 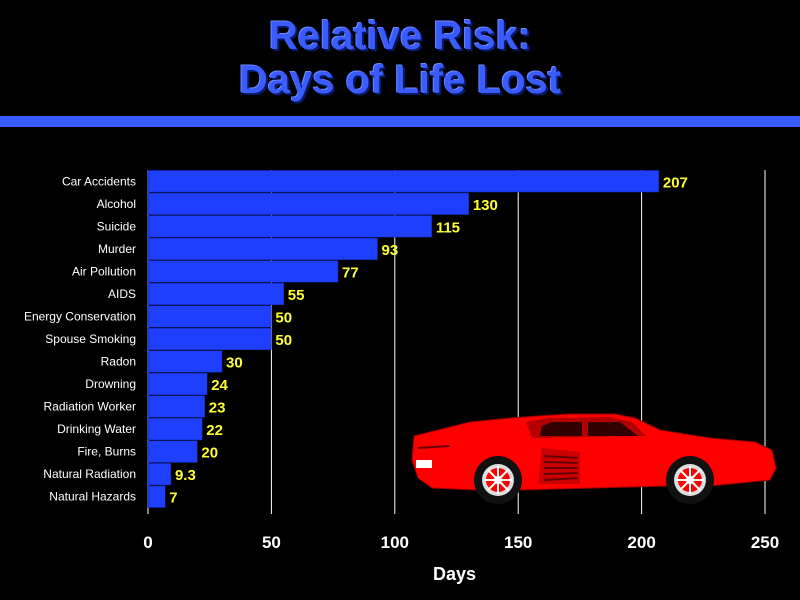 I want to click on value-label: 24, so click(x=219, y=385).